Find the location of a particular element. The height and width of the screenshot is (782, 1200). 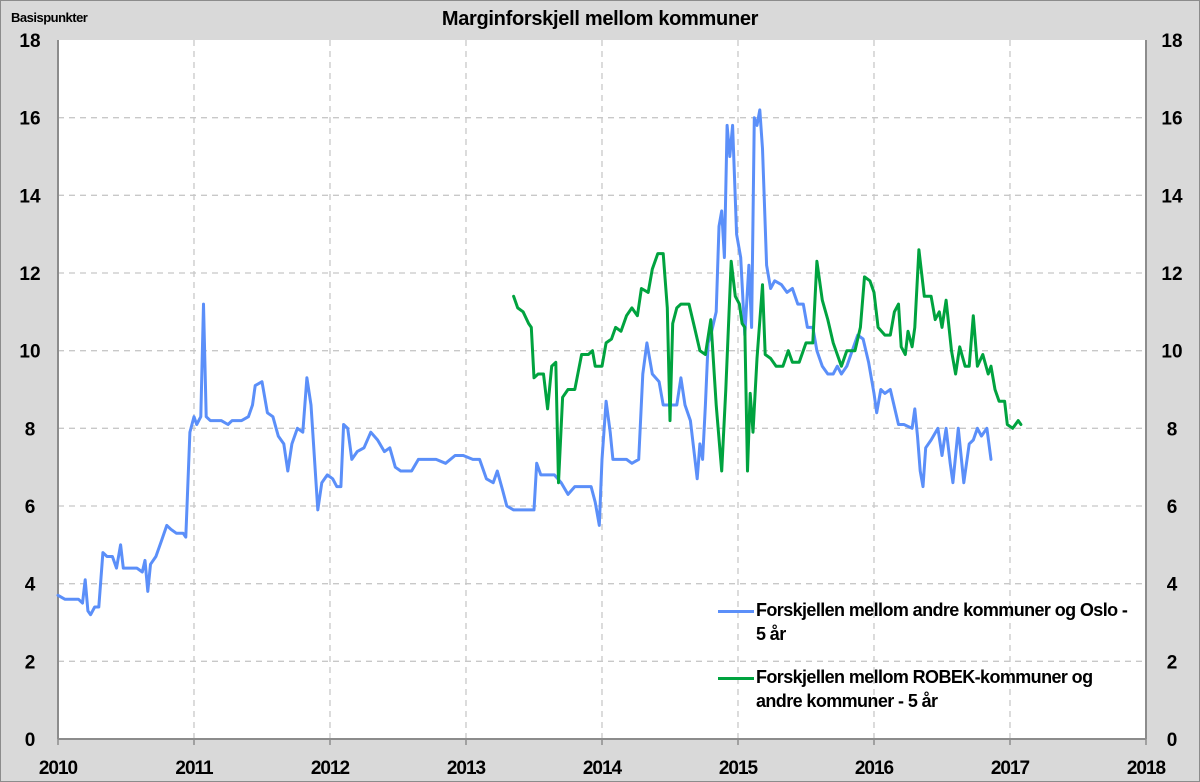

y-tick-label-left: 18 is located at coordinates (29, 41).